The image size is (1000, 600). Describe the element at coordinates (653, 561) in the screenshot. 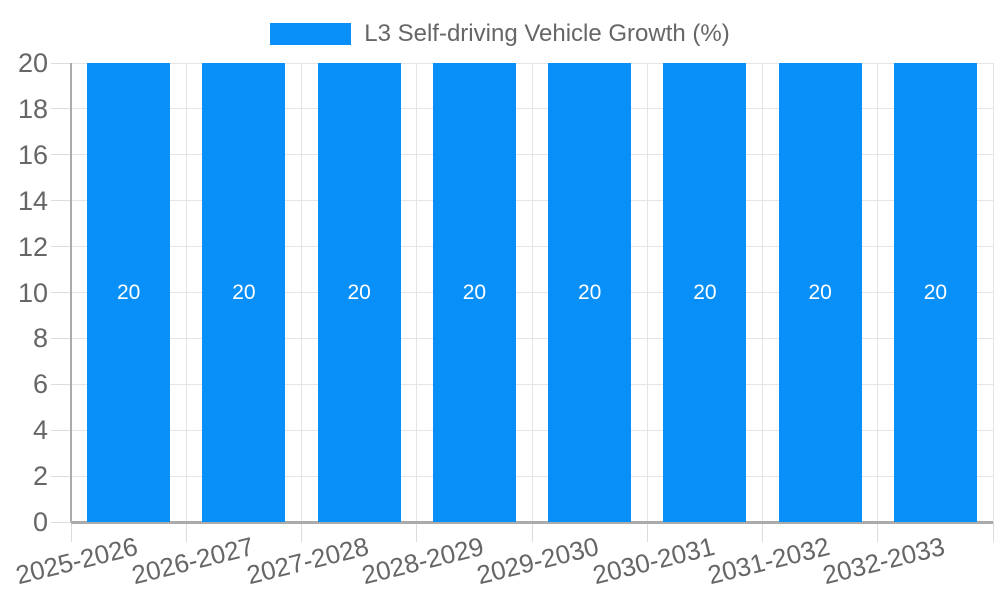

I see `x-tick-label: 2030-2031` at that location.